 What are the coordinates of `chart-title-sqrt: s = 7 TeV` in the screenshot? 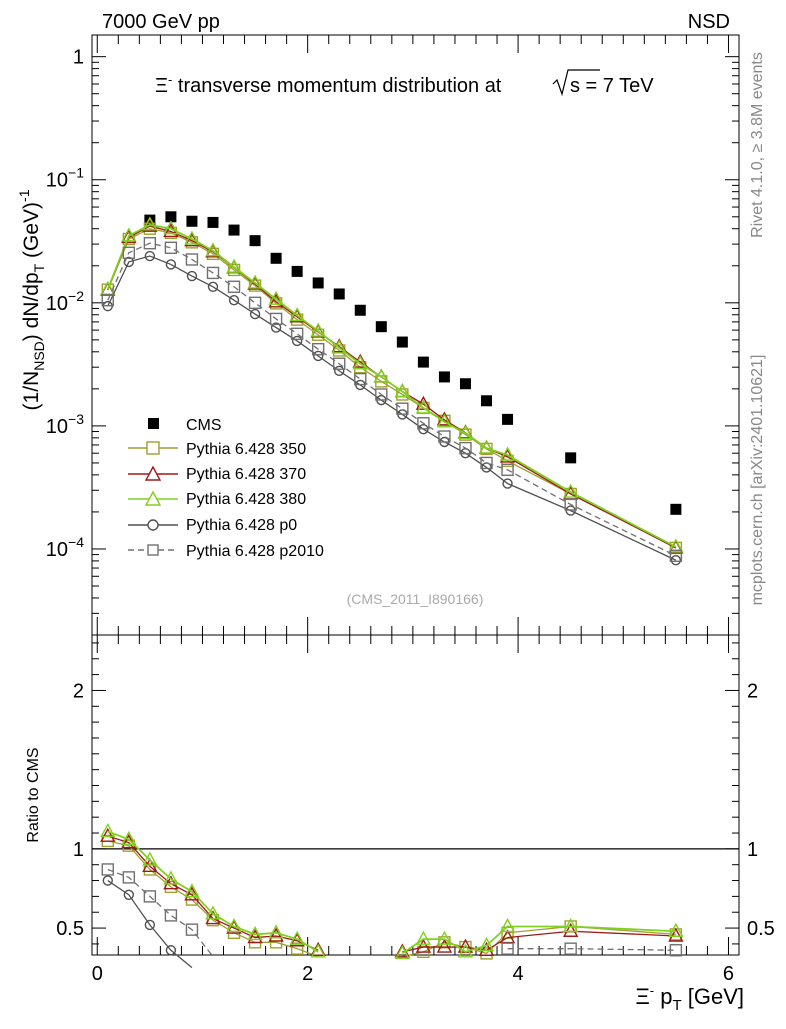 It's located at (612, 86).